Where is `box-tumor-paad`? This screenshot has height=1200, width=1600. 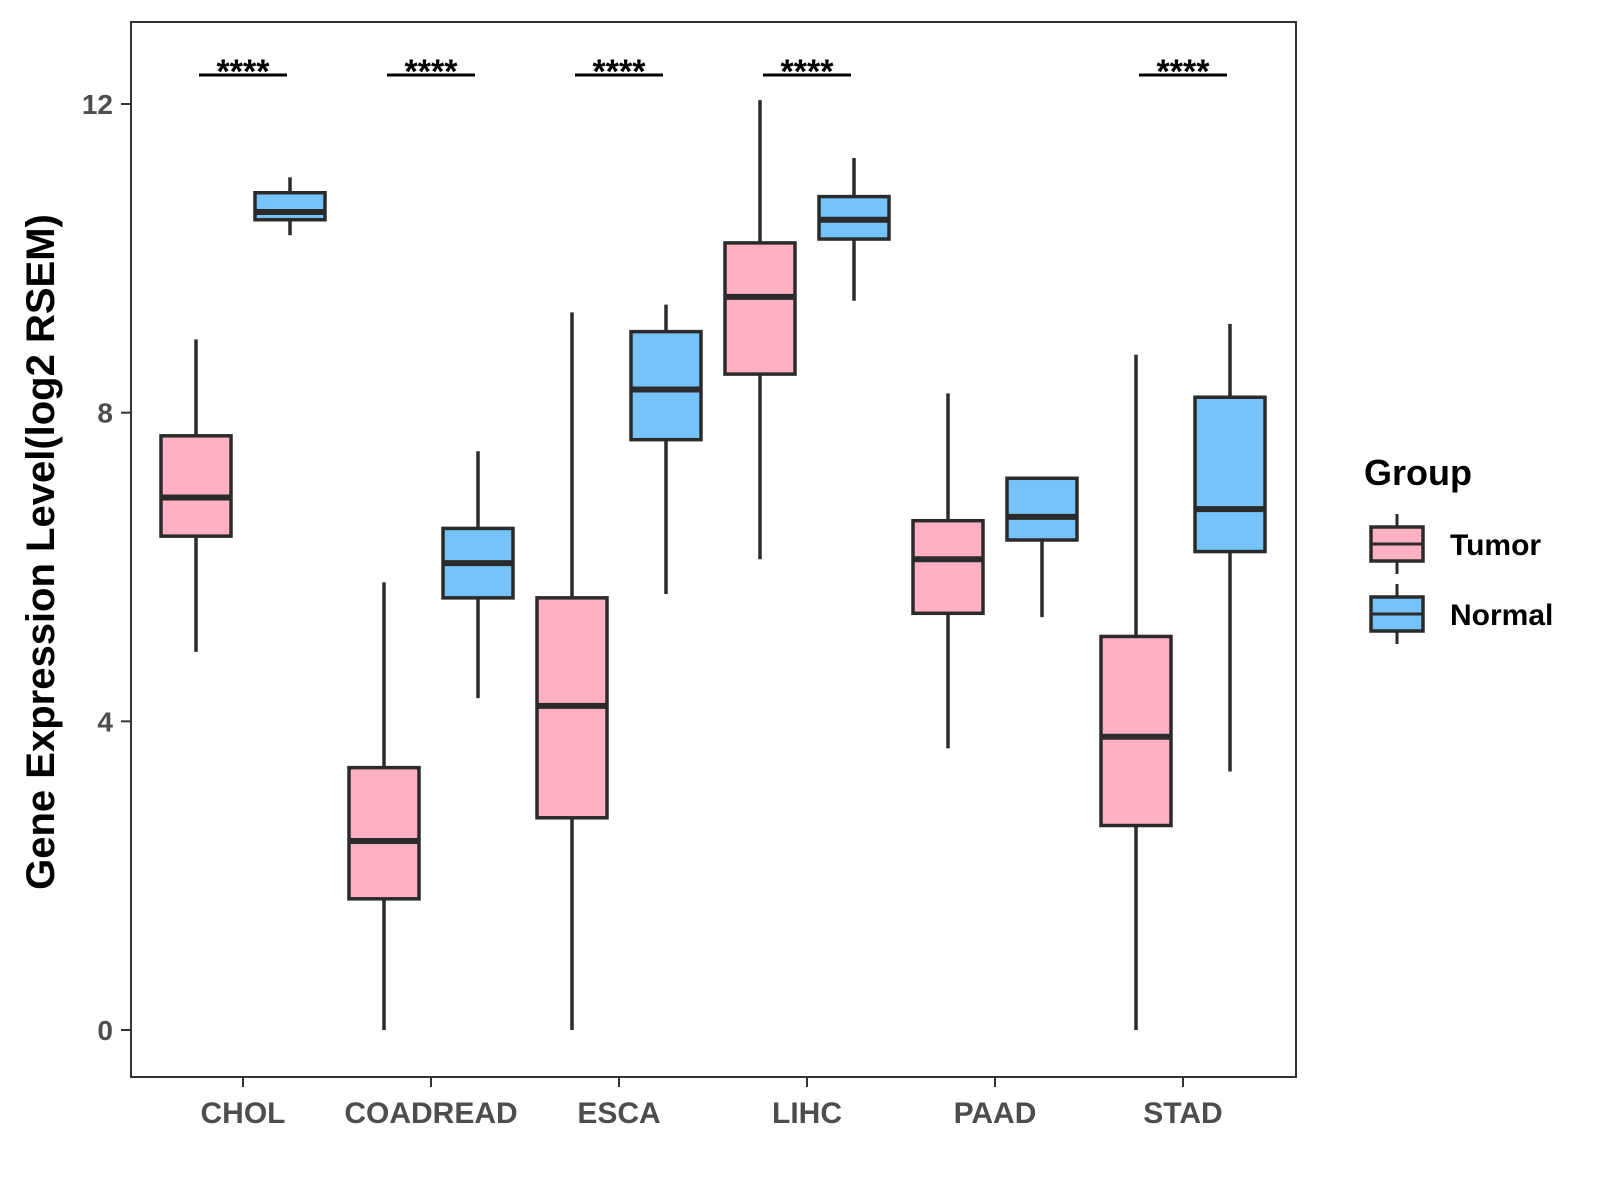 box-tumor-paad is located at coordinates (948, 571).